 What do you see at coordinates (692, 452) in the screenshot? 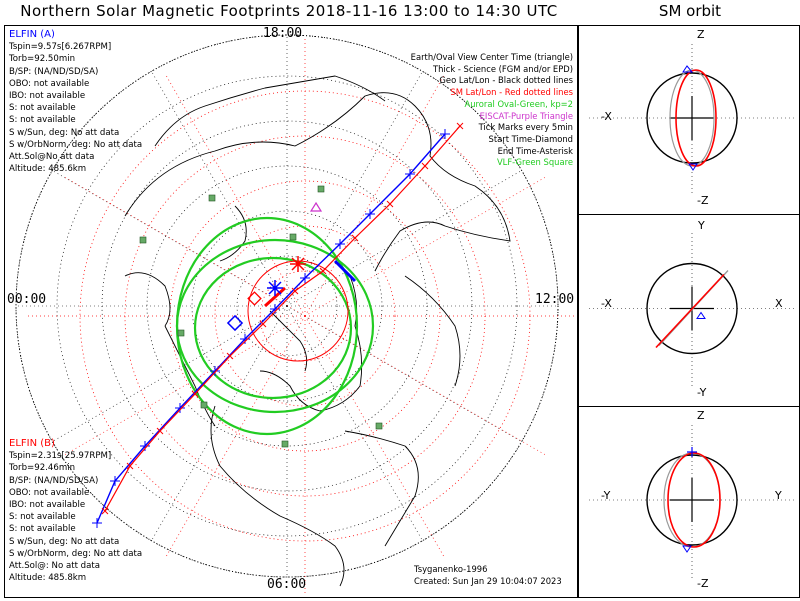
I see `sm-asterisk-marker` at bounding box center [692, 452].